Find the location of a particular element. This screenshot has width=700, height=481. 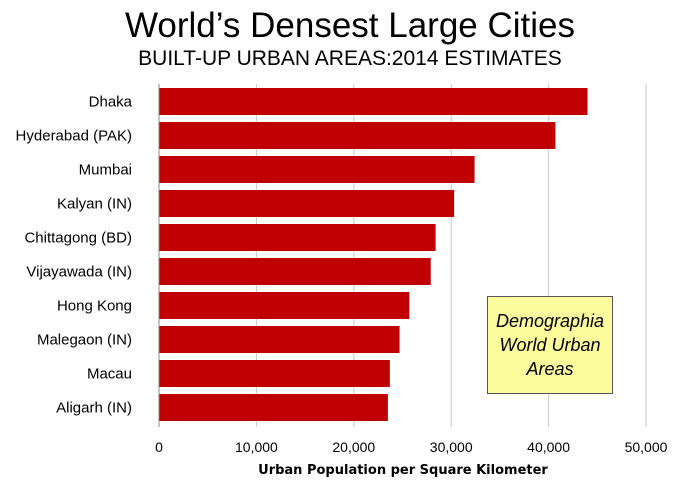

category-label: Mumbai is located at coordinates (105, 170).